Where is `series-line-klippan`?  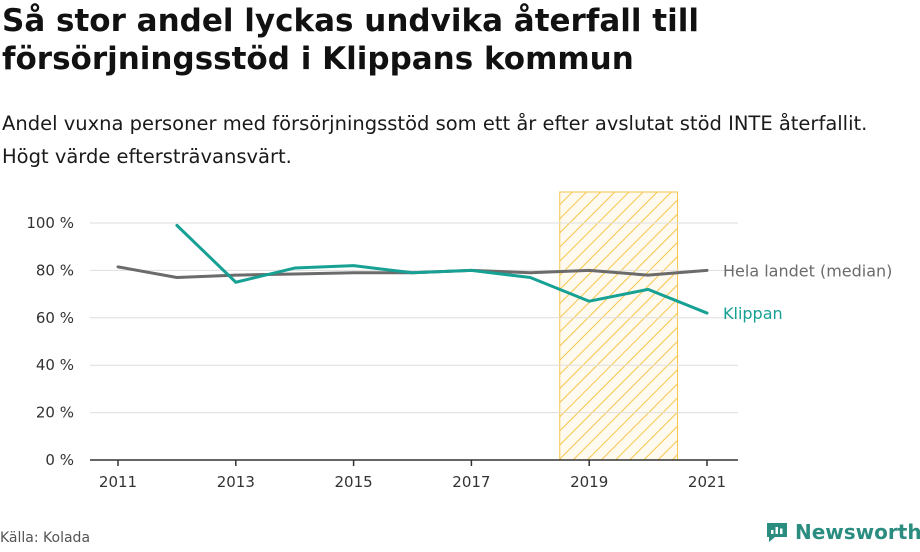
series-line-klippan is located at coordinates (442, 269).